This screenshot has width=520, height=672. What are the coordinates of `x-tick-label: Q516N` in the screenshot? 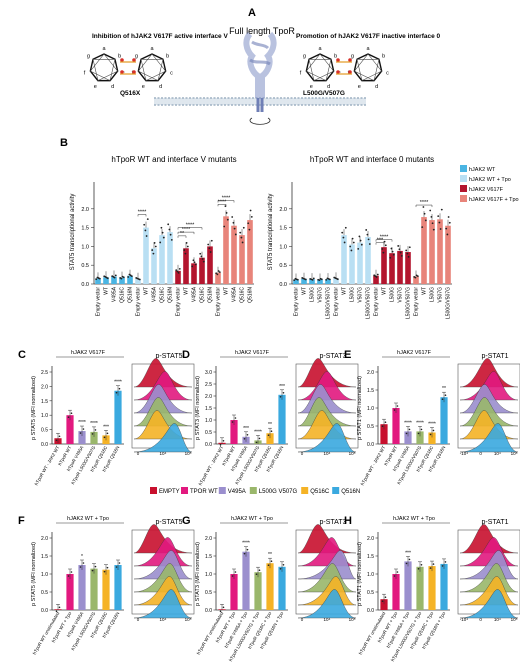 It's located at (211, 295).